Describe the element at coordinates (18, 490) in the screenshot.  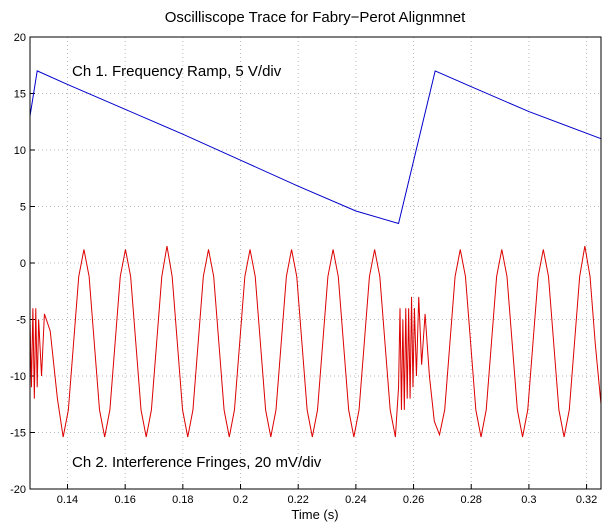
I see `y-tick-label: -20` at that location.